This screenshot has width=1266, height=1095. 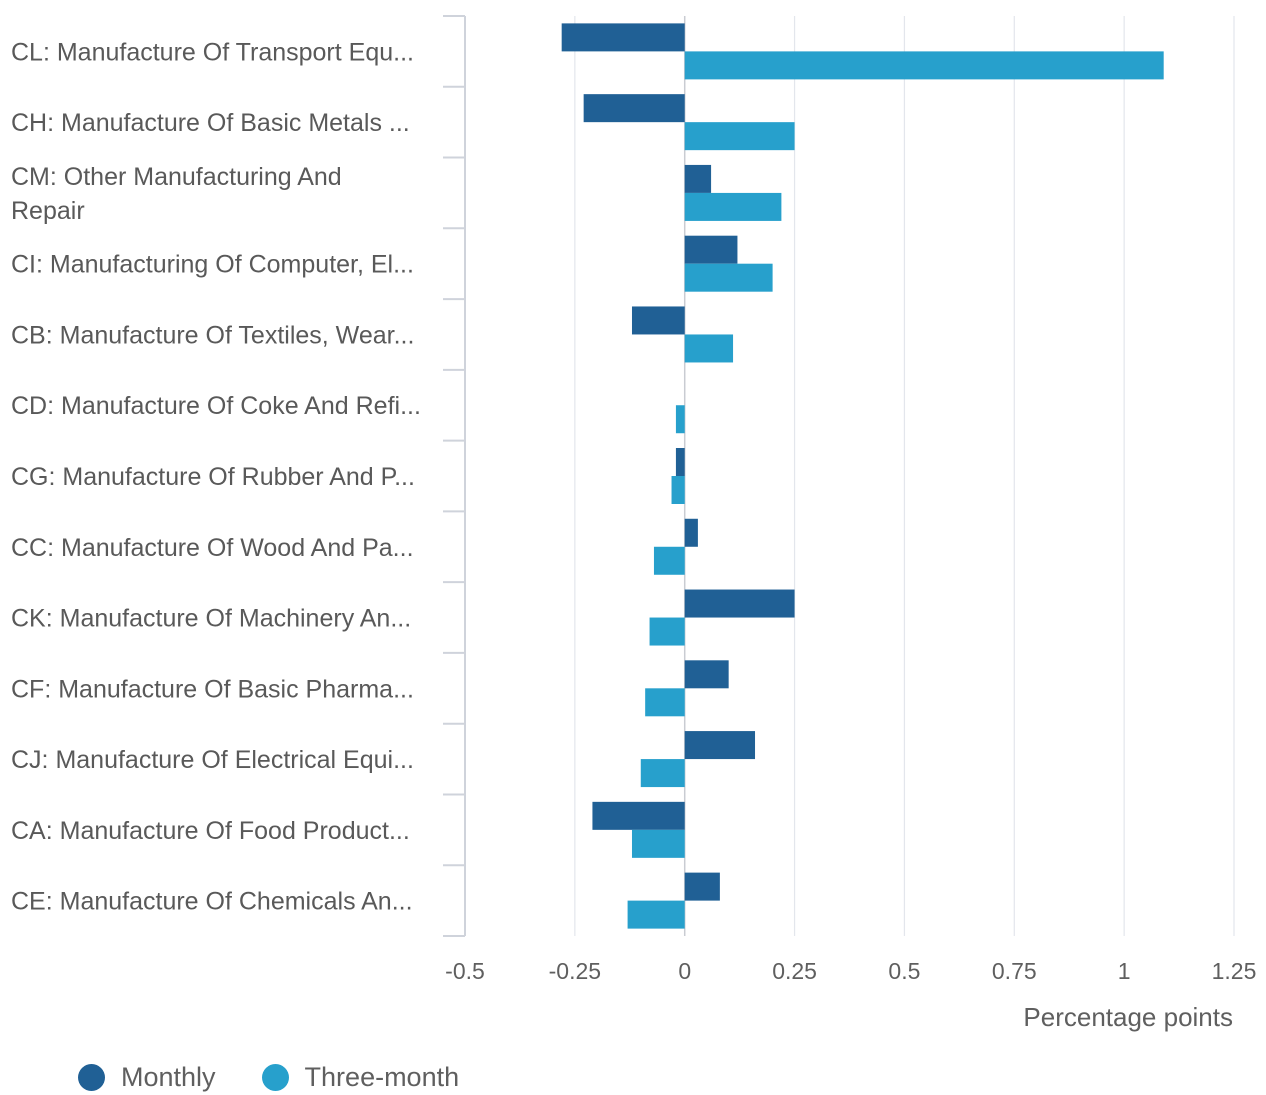 I want to click on category-label-line: CM: Other Manufacturing And, so click(x=176, y=177).